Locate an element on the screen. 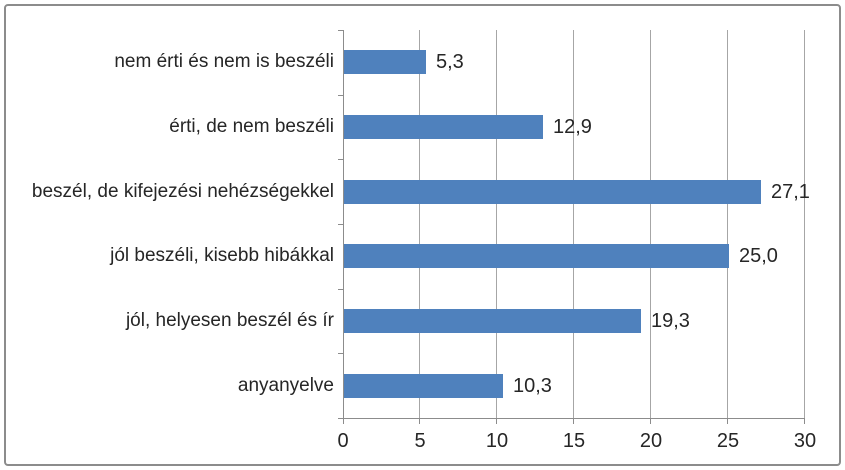  value-axis-line is located at coordinates (574, 418).